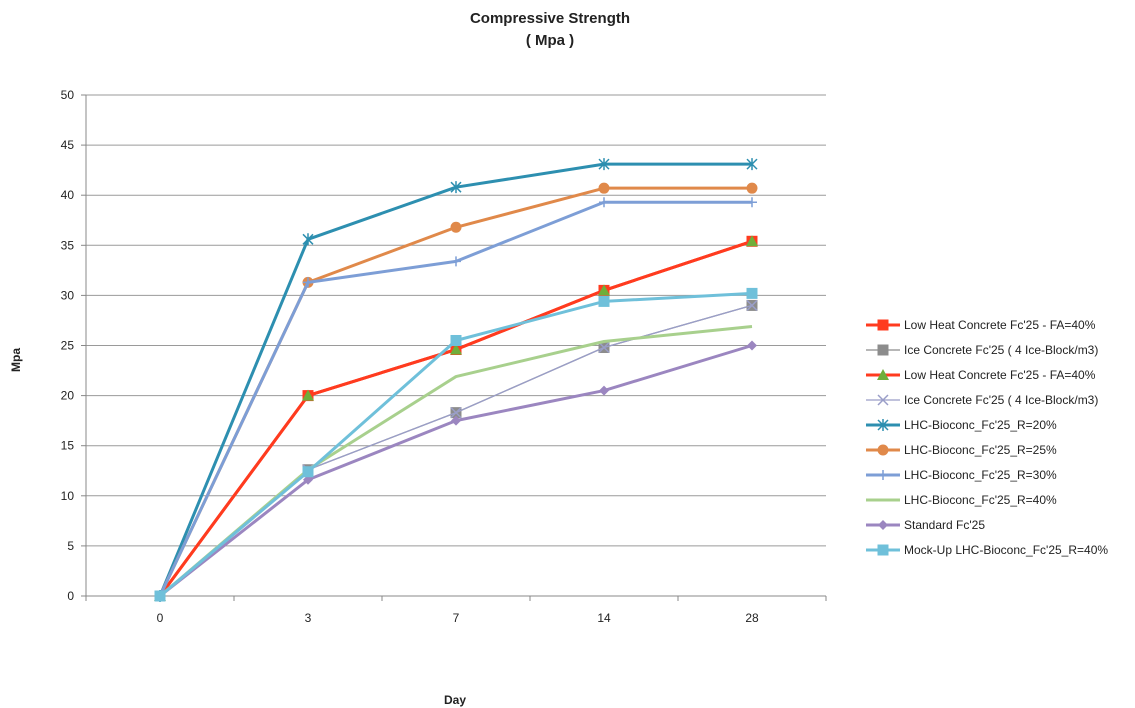  What do you see at coordinates (1006, 550) in the screenshot?
I see `legend-label: Mock-Up LHC-Bioconc_Fc'25_R=40%` at bounding box center [1006, 550].